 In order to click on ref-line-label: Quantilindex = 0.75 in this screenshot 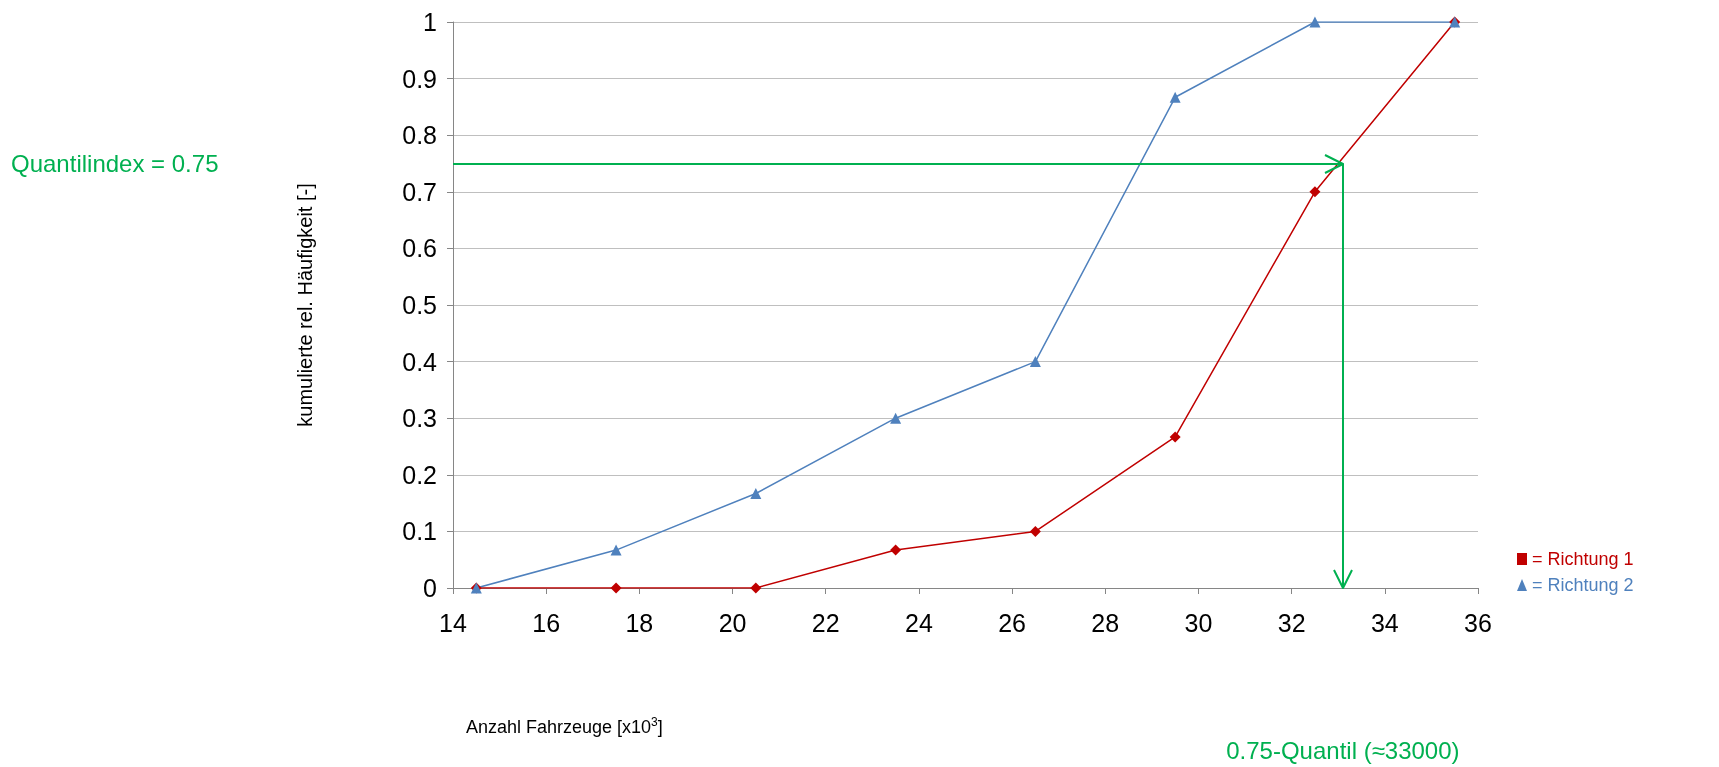, I will do `click(115, 163)`.